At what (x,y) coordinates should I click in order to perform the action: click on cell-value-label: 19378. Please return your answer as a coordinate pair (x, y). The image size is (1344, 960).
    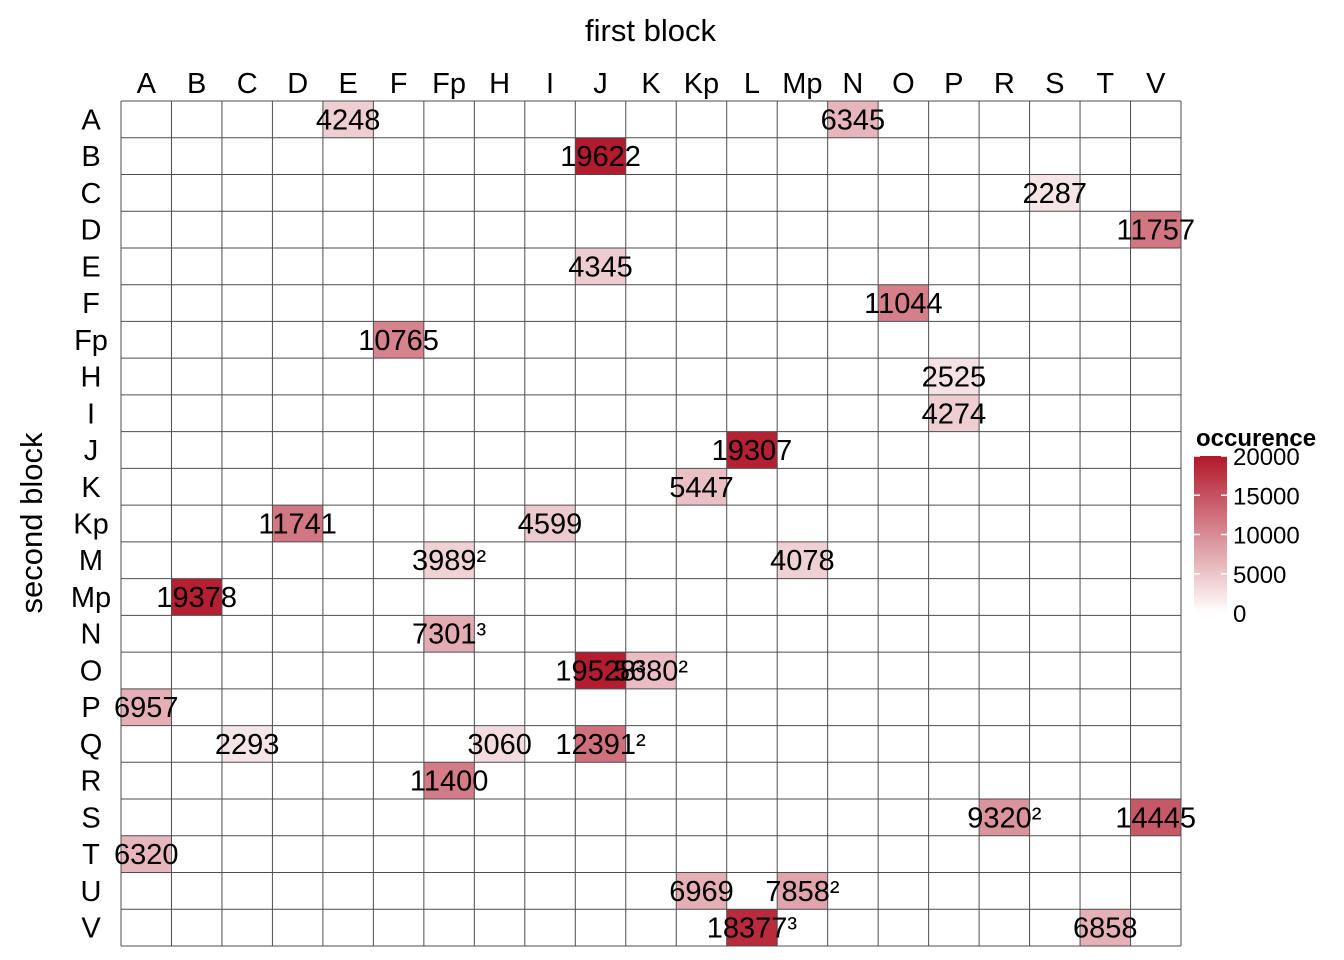
    Looking at the image, I should click on (196, 598).